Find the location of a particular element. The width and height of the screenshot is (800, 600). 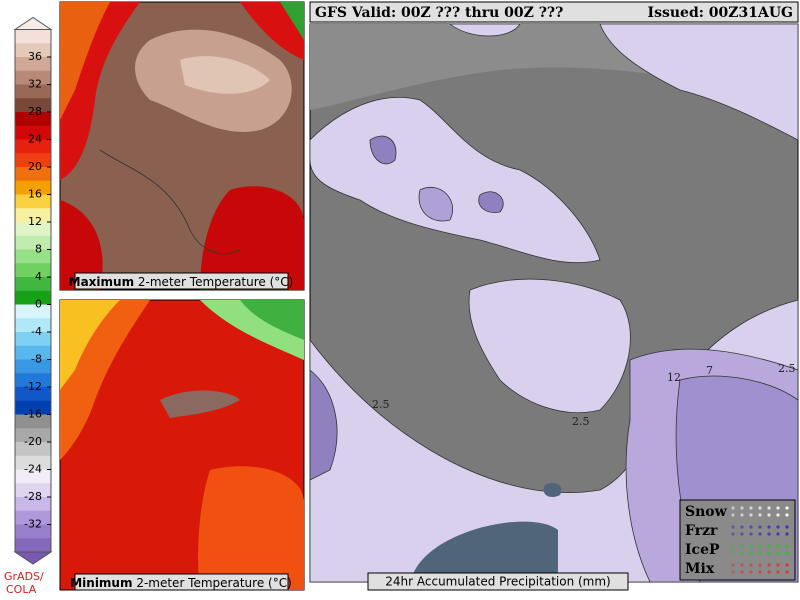

contour-label: 12 is located at coordinates (674, 377).